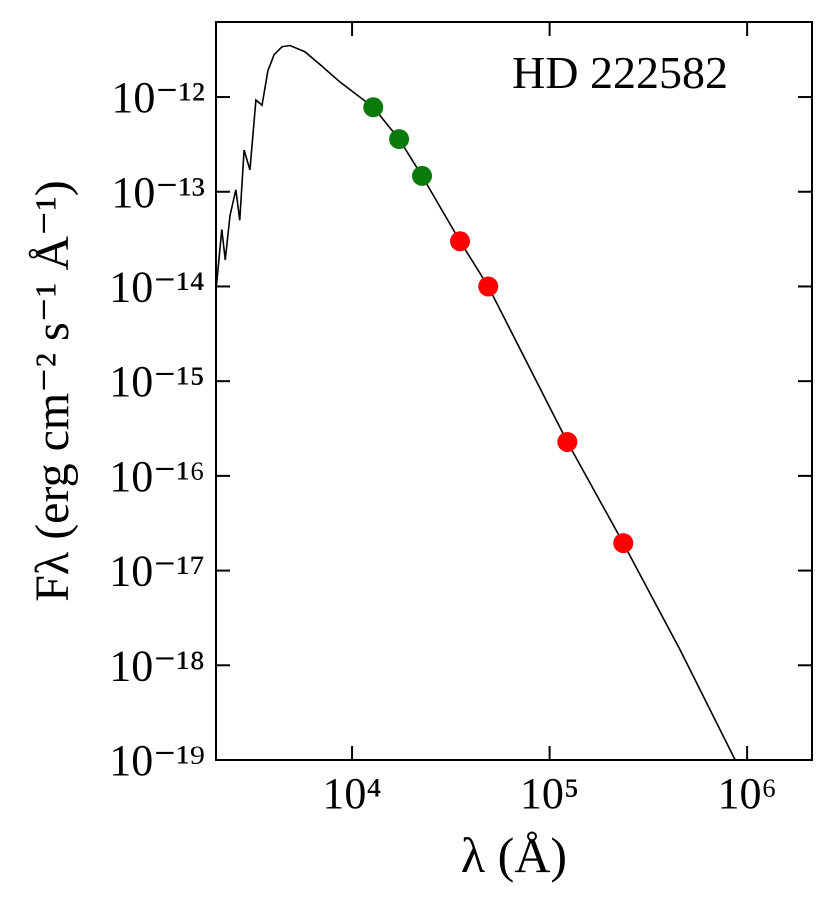  What do you see at coordinates (514, 855) in the screenshot?
I see `x-axis-label: λ (Å)` at bounding box center [514, 855].